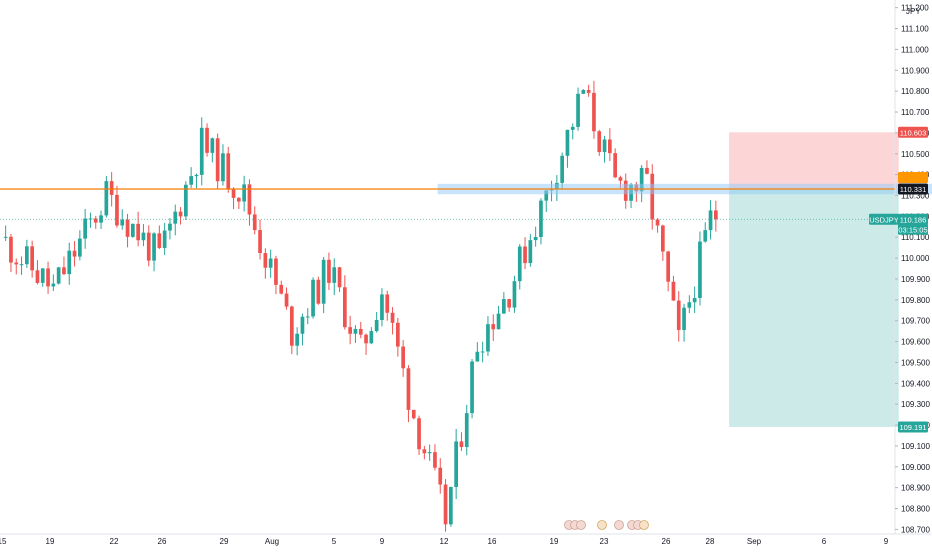 This screenshot has height=555, width=932. Describe the element at coordinates (915, 488) in the screenshot. I see `y-tick-label: 108.900` at that location.